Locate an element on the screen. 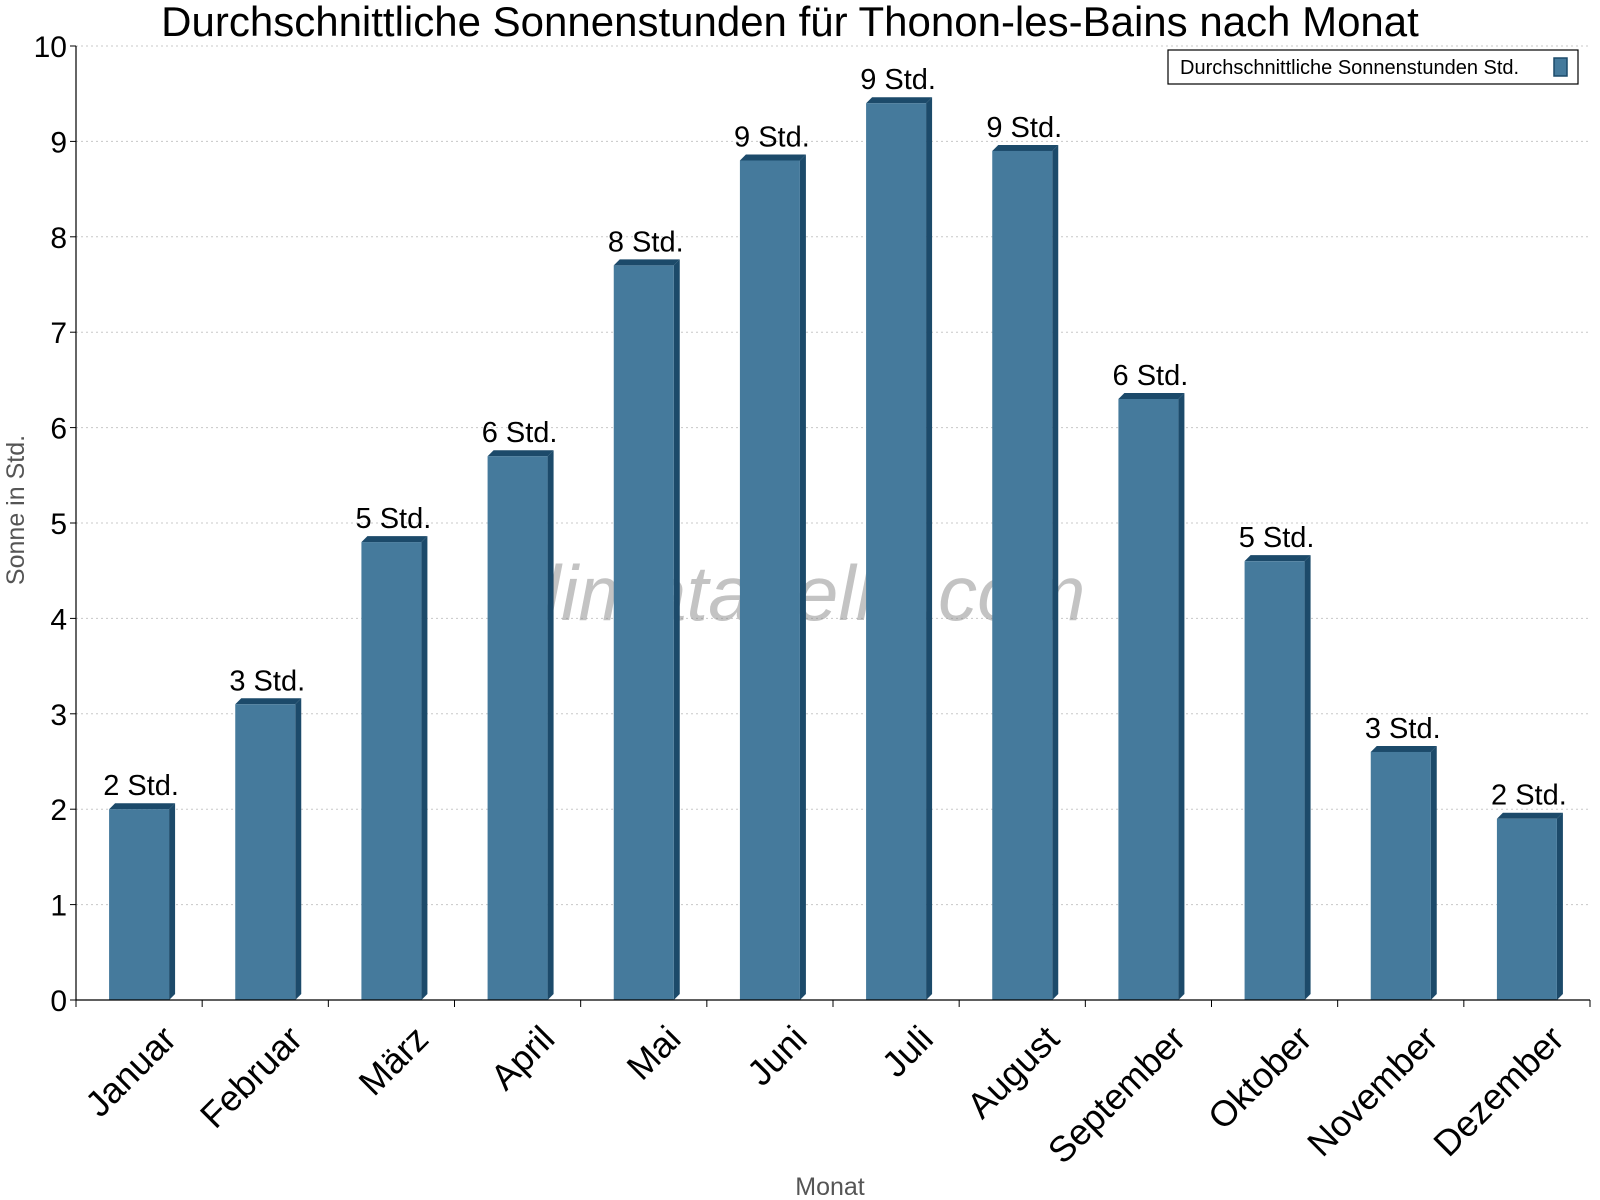 The image size is (1600, 1200). x-tick-label: September is located at coordinates (1117, 1095).